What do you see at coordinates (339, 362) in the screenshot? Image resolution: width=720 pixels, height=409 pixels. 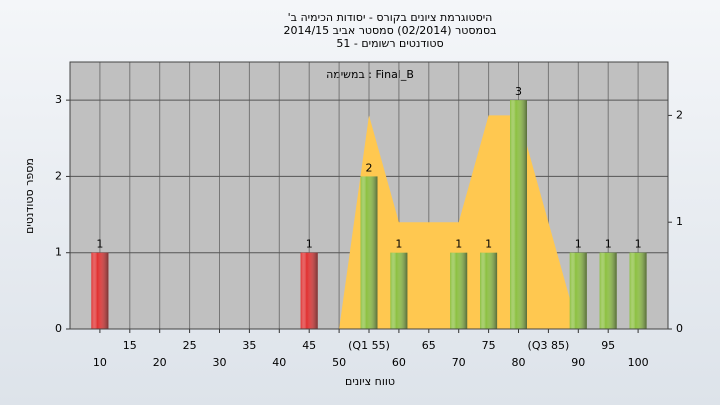 I see `x-tick-label: 50` at bounding box center [339, 362].